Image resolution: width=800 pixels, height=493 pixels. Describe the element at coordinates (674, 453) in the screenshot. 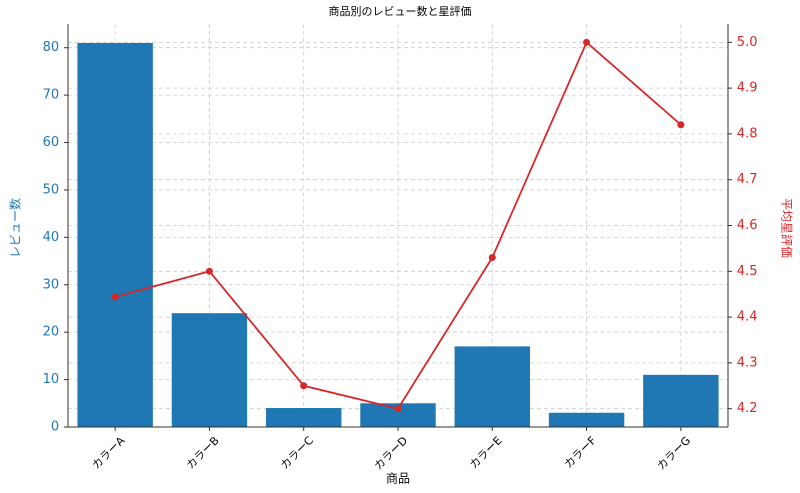

I see `x-tick-label: カラーG` at that location.